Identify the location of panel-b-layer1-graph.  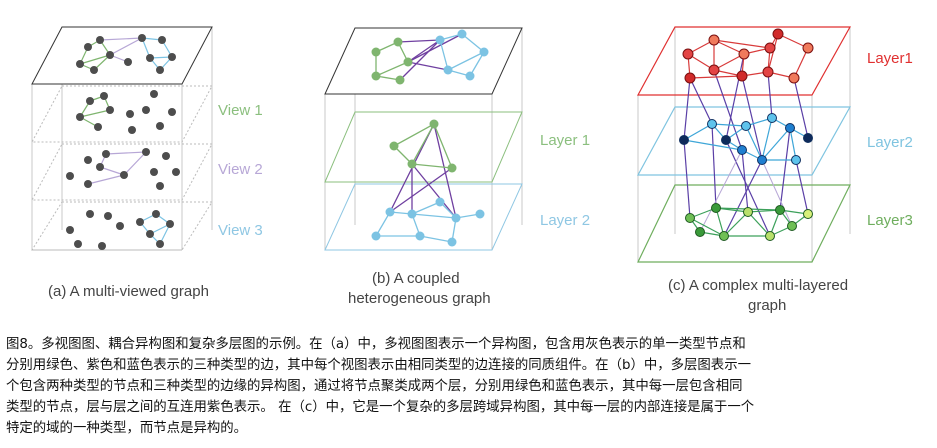
(423, 146).